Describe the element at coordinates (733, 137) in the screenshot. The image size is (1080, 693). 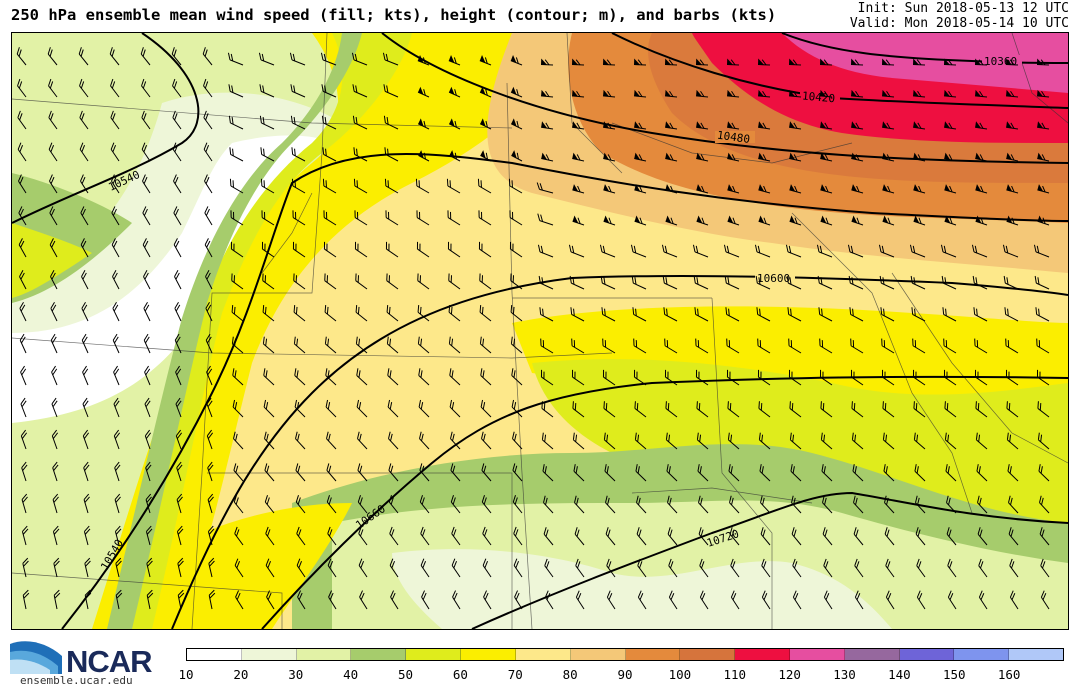
I see `contour-label-10480: 10480` at that location.